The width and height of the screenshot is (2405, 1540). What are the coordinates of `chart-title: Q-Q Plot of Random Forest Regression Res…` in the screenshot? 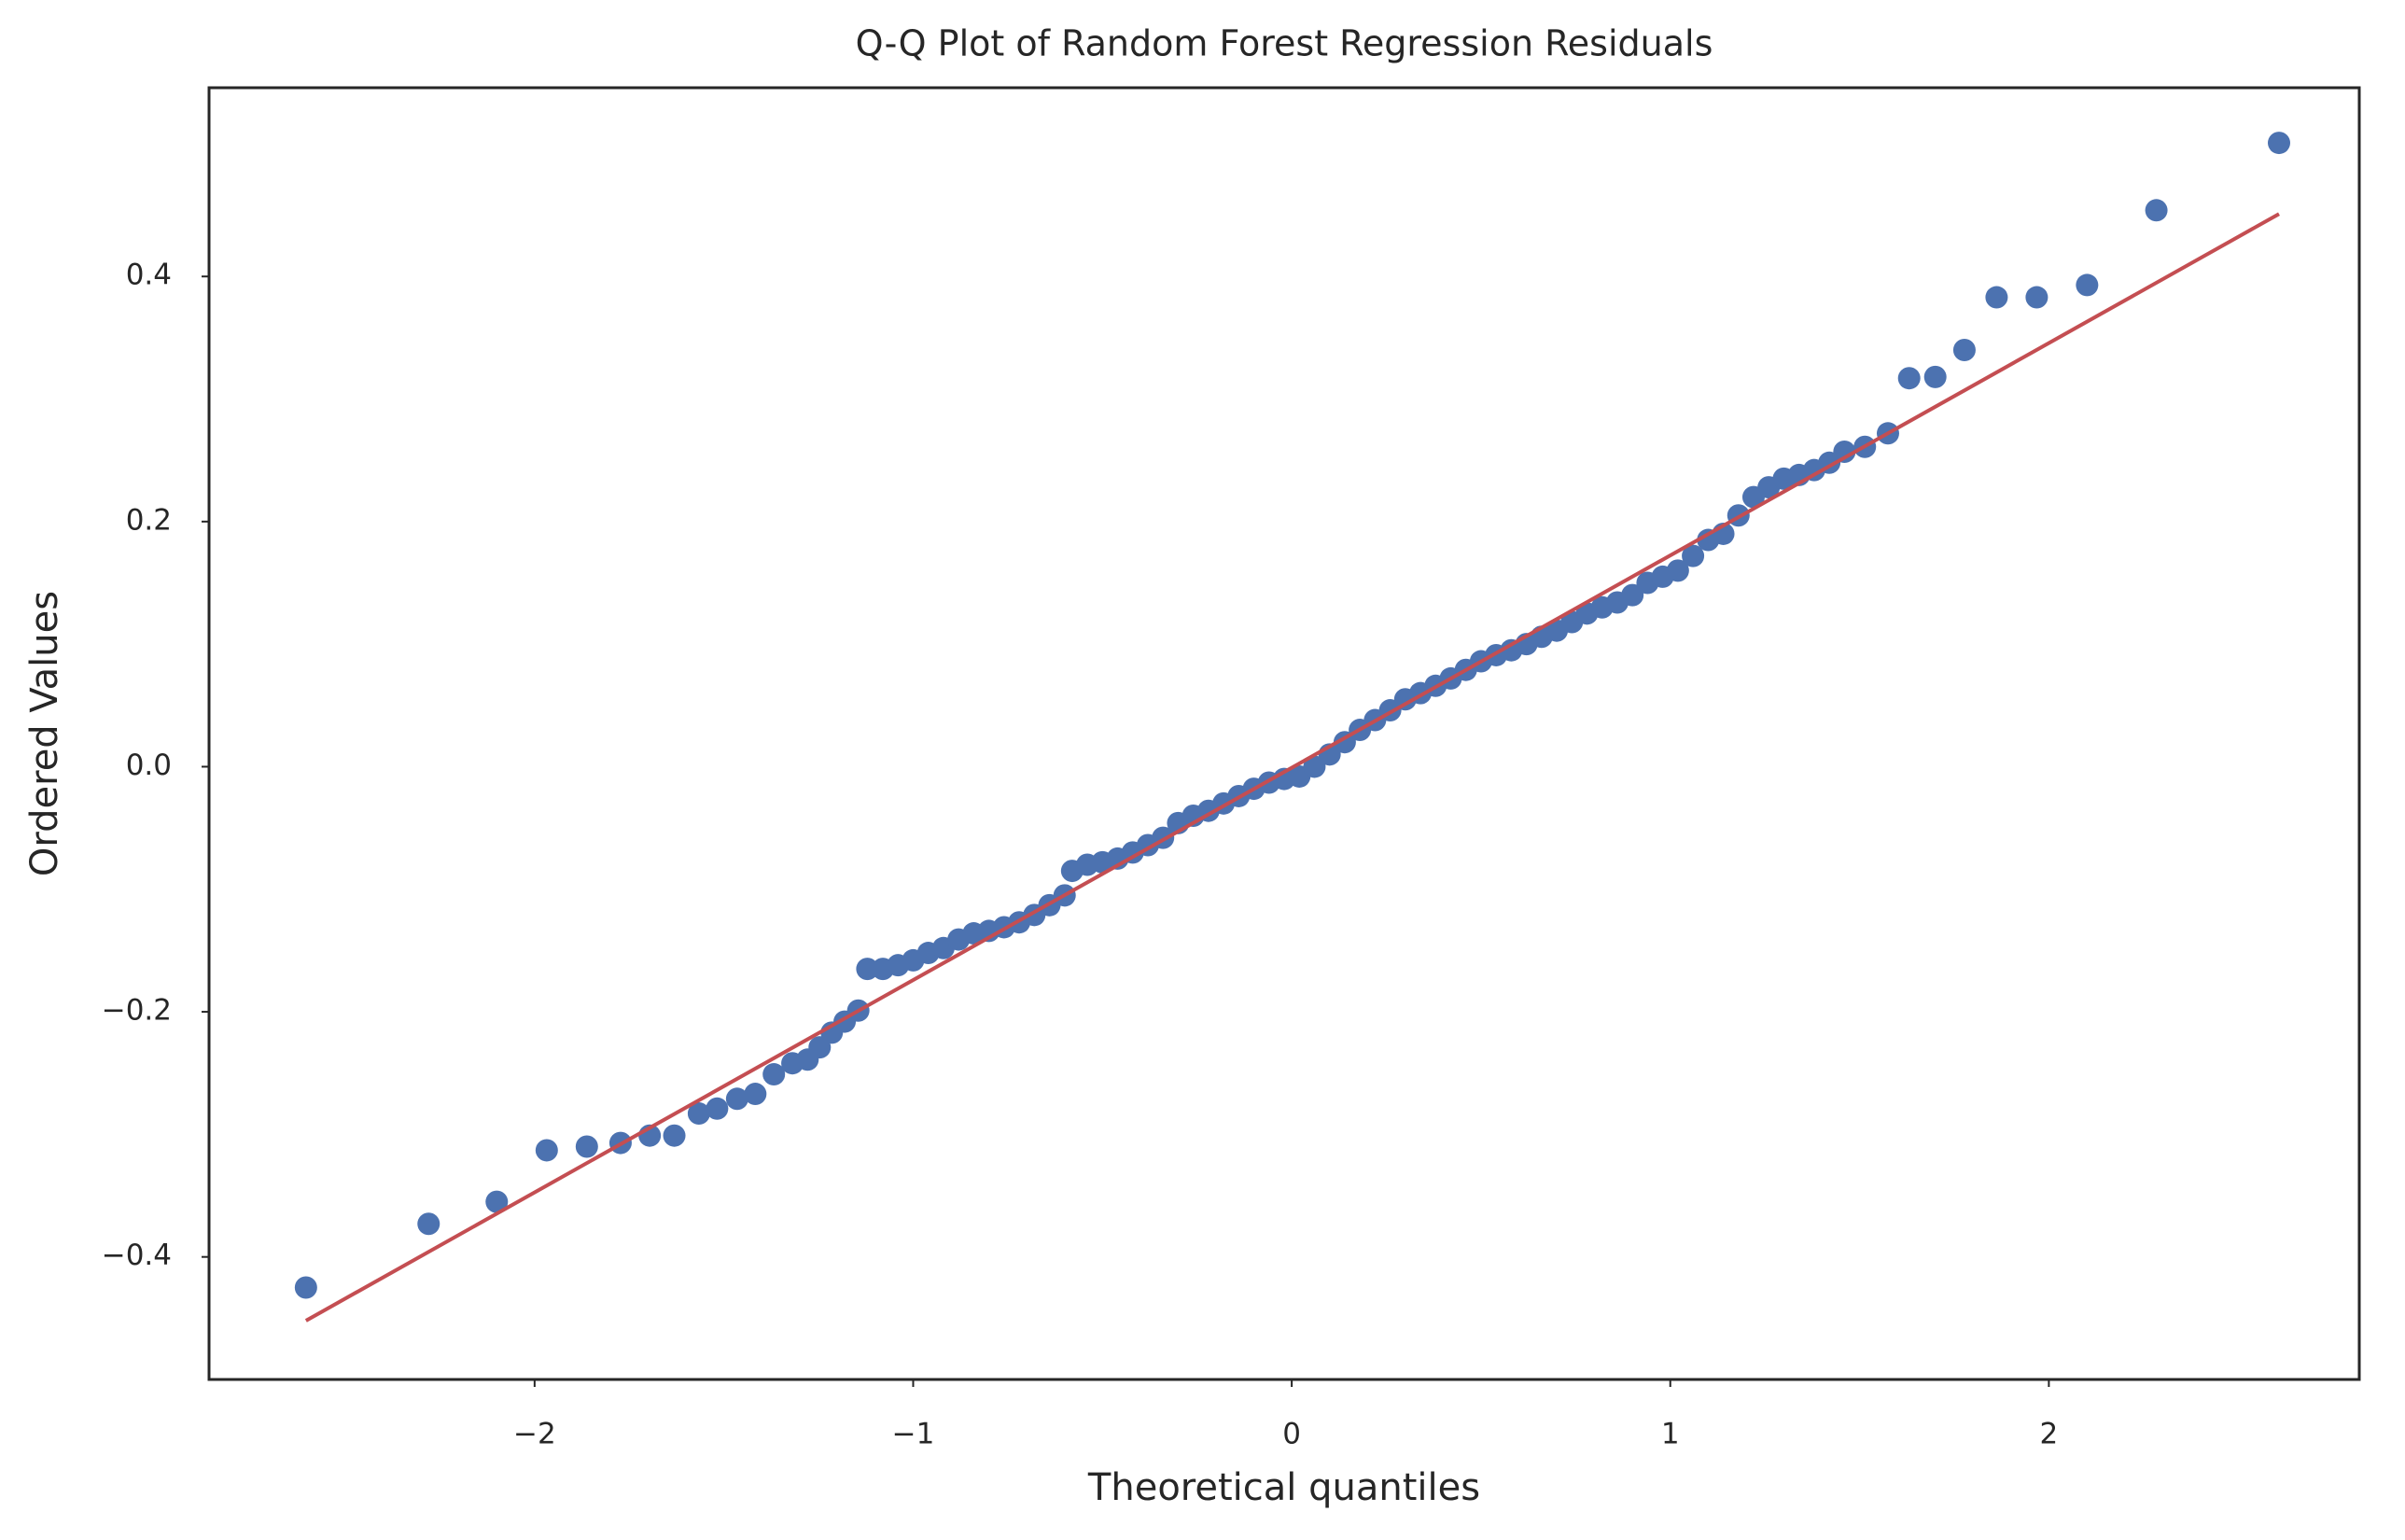 It's located at (1284, 43).